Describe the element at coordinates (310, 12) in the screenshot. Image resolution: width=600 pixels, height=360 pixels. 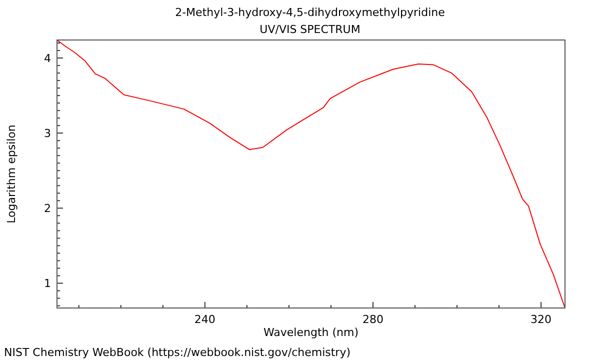
I see `chart-title: 2-Methyl-3-hydroxy-4,5-dihydroxymethylpyridine` at that location.